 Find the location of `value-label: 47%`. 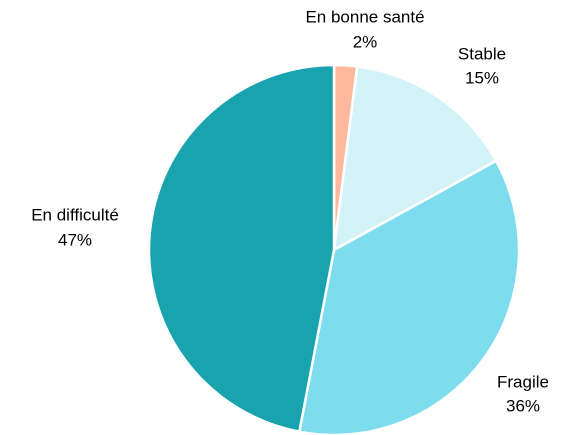

value-label: 47% is located at coordinates (75, 239).